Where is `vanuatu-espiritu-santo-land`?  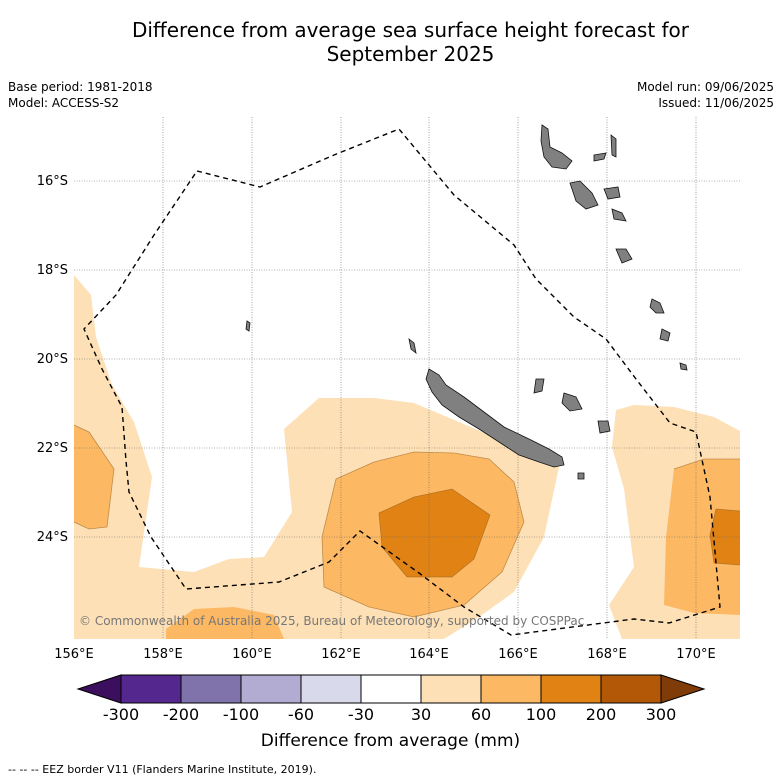 vanuatu-espiritu-santo-land is located at coordinates (556, 147).